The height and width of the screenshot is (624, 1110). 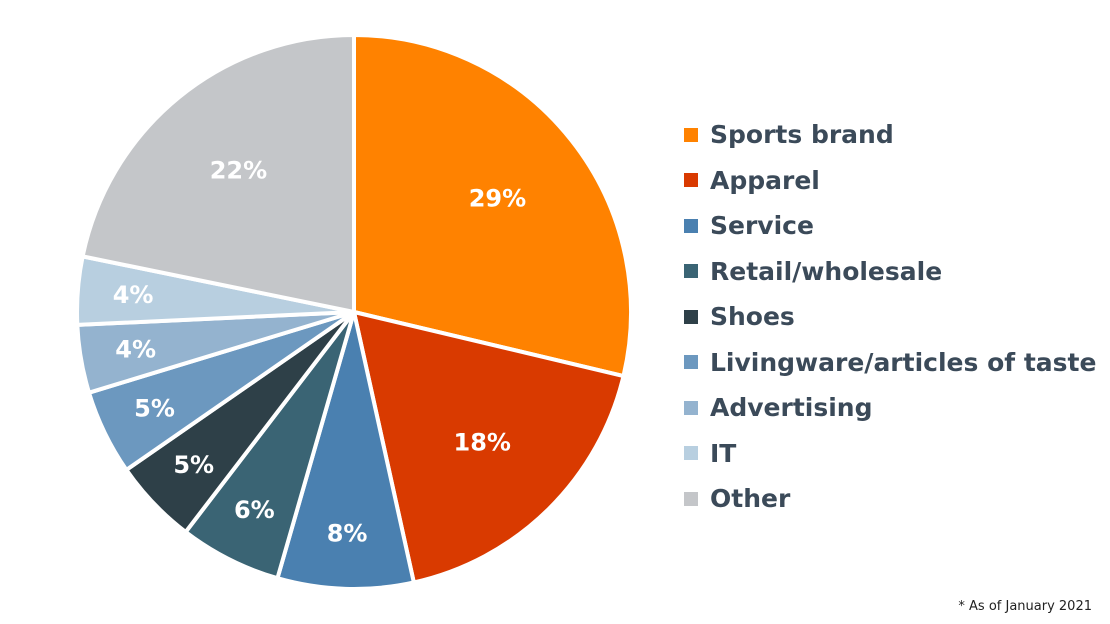 I want to click on legend-item-retail-wholesale: Retail/wholesale, so click(x=890, y=272).